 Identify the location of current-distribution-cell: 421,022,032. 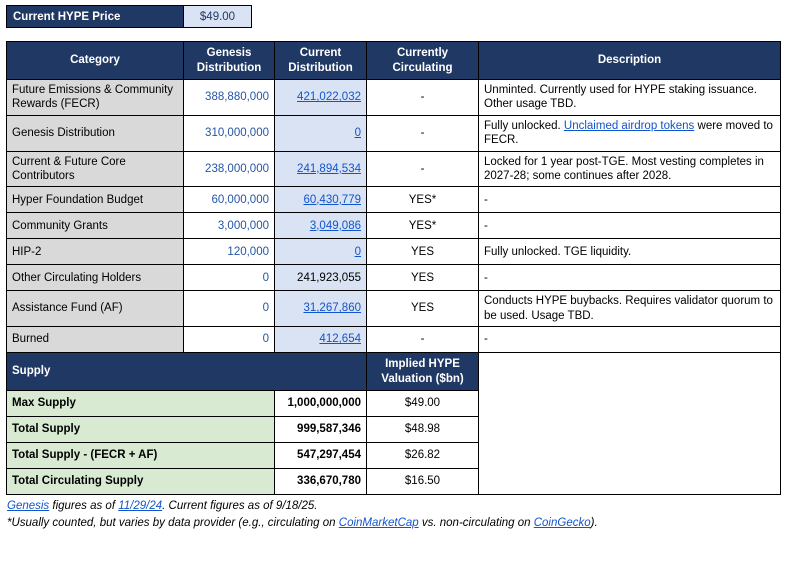
(320, 97).